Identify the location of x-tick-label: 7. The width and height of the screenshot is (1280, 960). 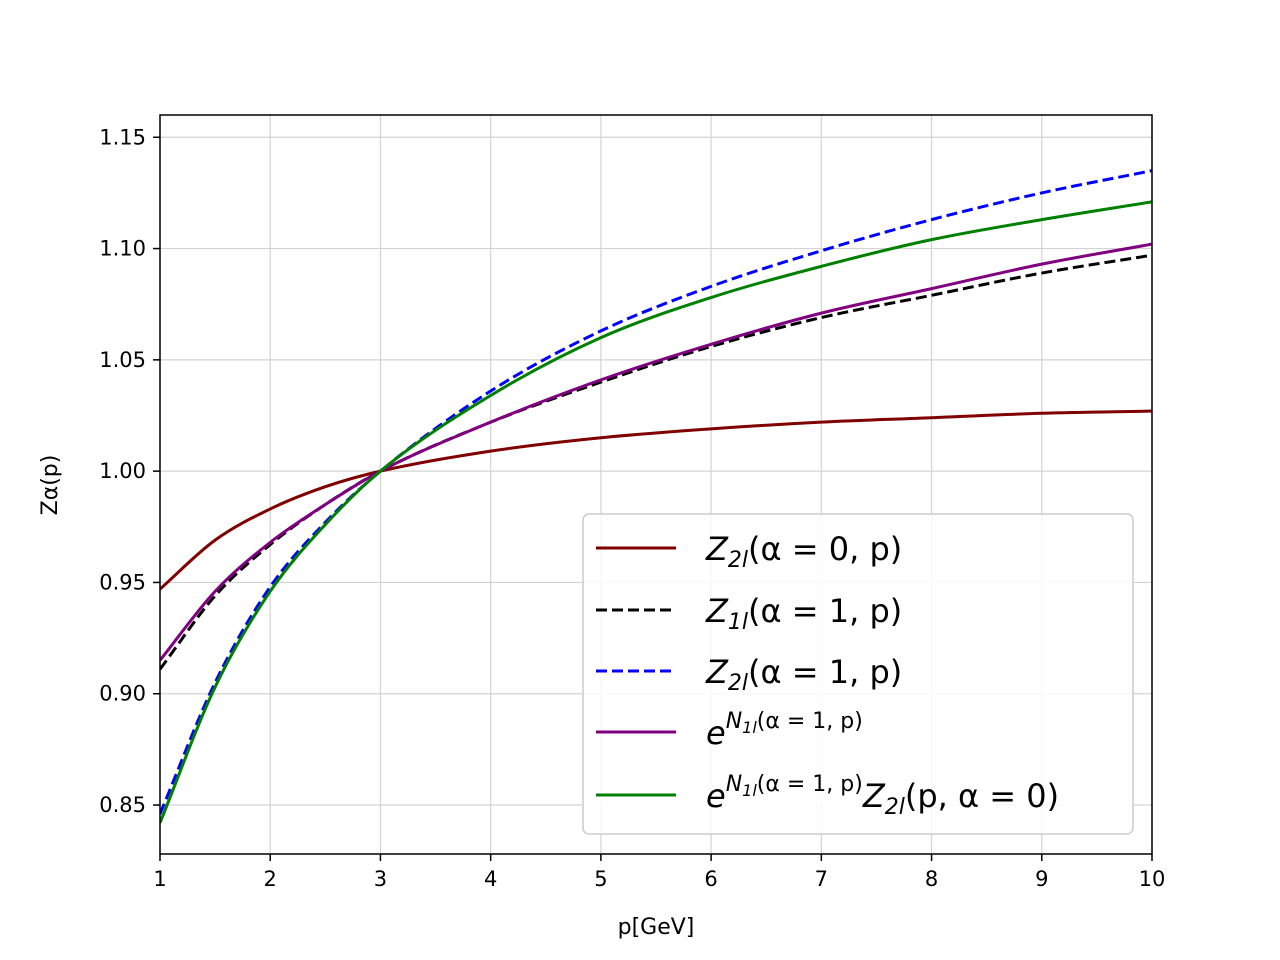
(821, 879).